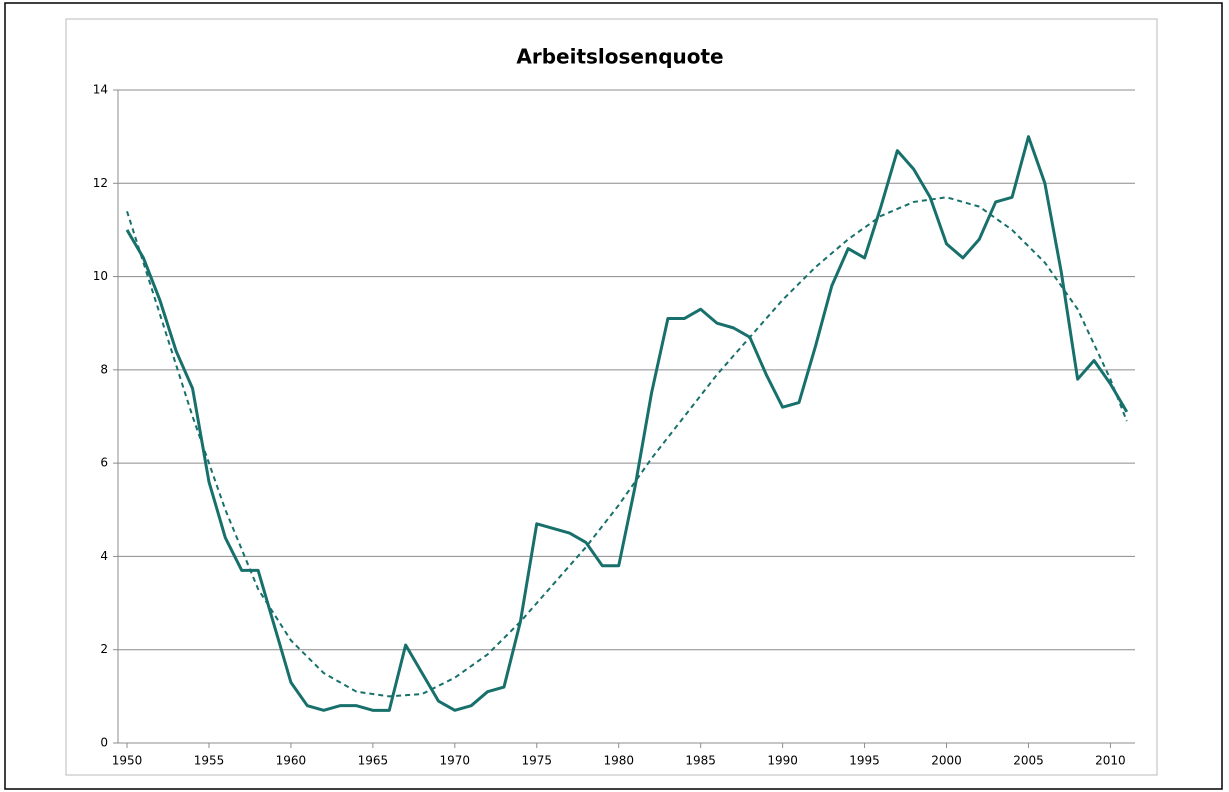 This screenshot has height=792, width=1229. I want to click on chart-title: Arbeitslosenquote, so click(619, 57).